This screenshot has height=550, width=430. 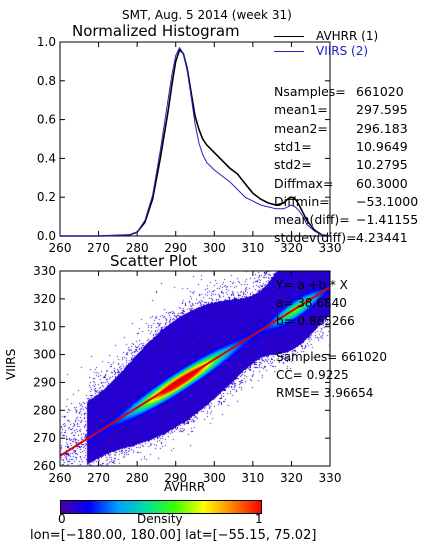 I want to click on stat-label: std1=, so click(x=293, y=146).